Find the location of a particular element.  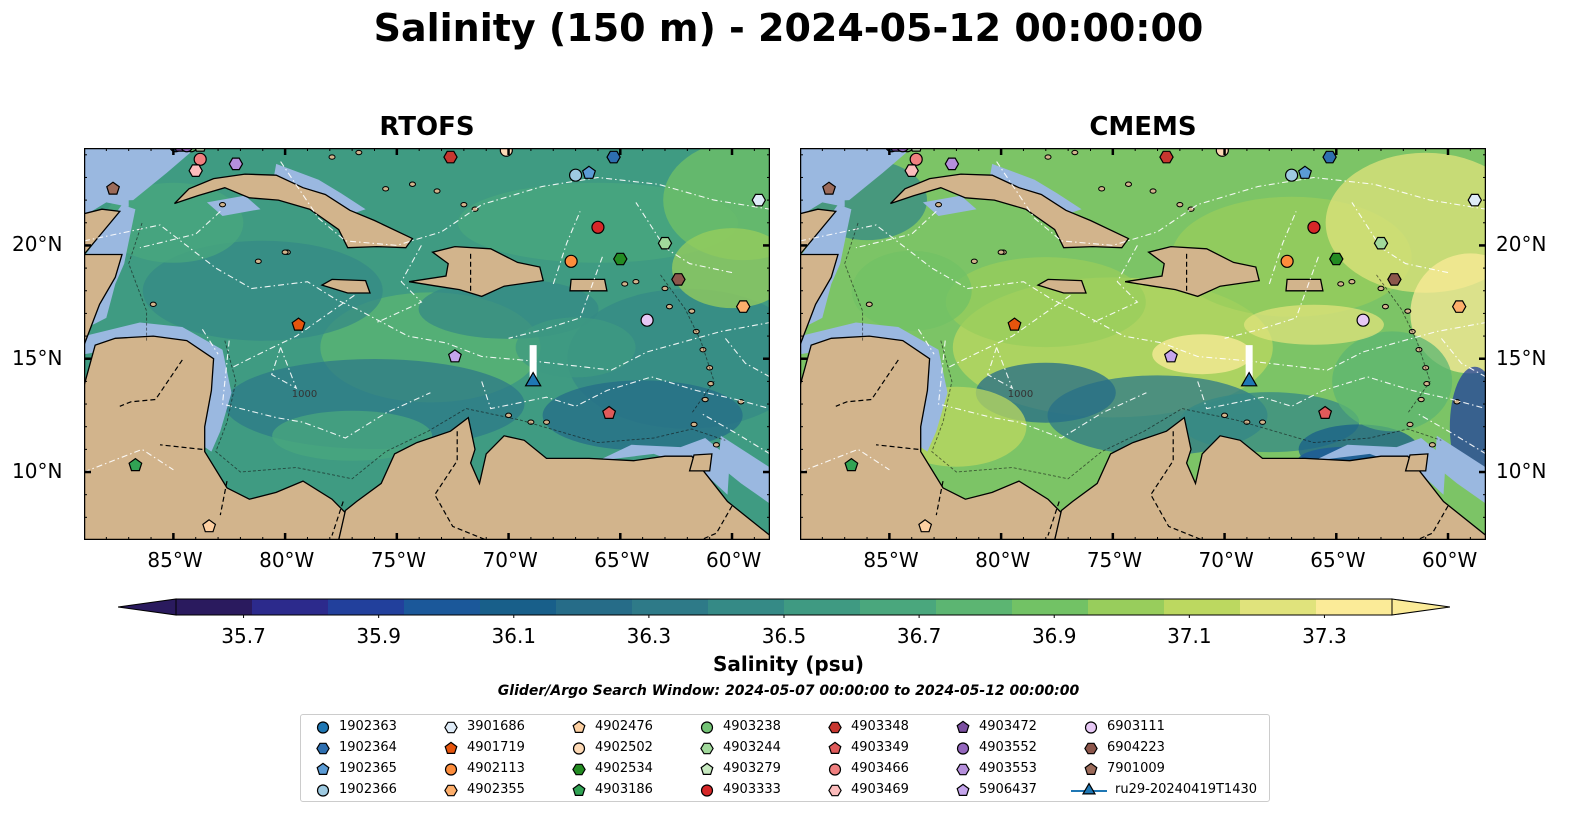

legend-label: 4903244 is located at coordinates (752, 747).